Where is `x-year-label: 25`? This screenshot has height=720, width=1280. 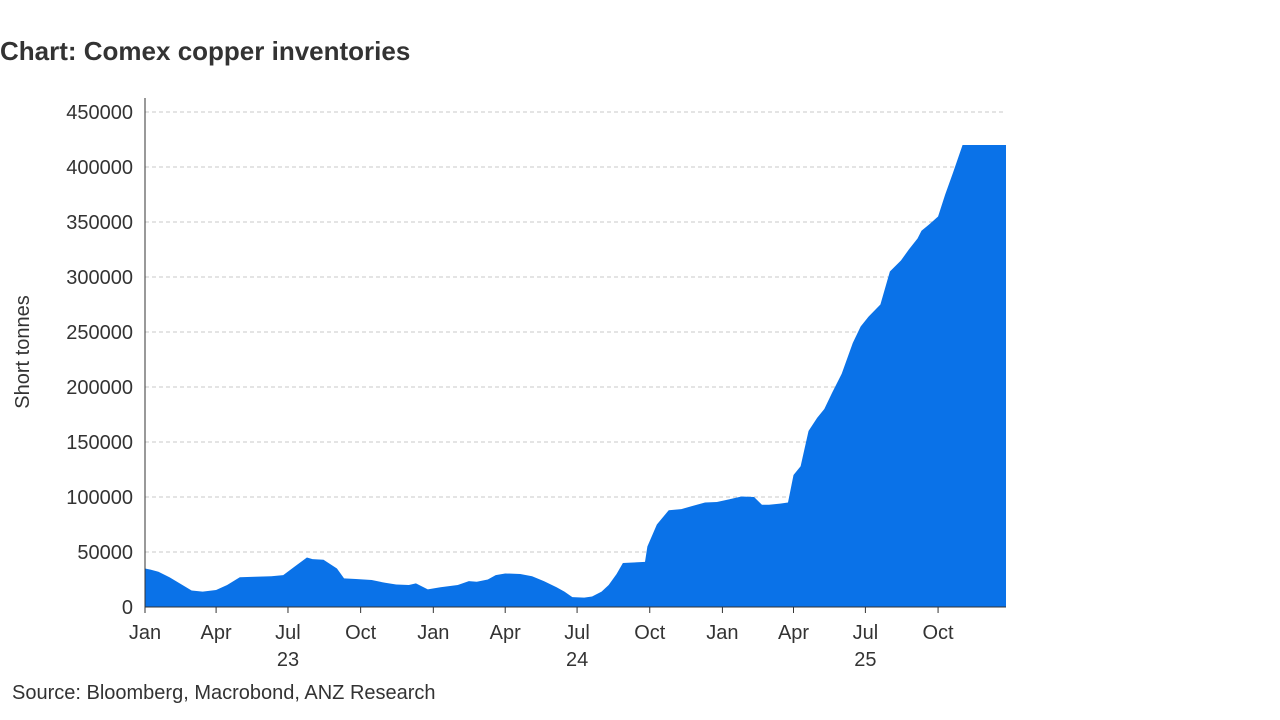
x-year-label: 25 is located at coordinates (865, 660).